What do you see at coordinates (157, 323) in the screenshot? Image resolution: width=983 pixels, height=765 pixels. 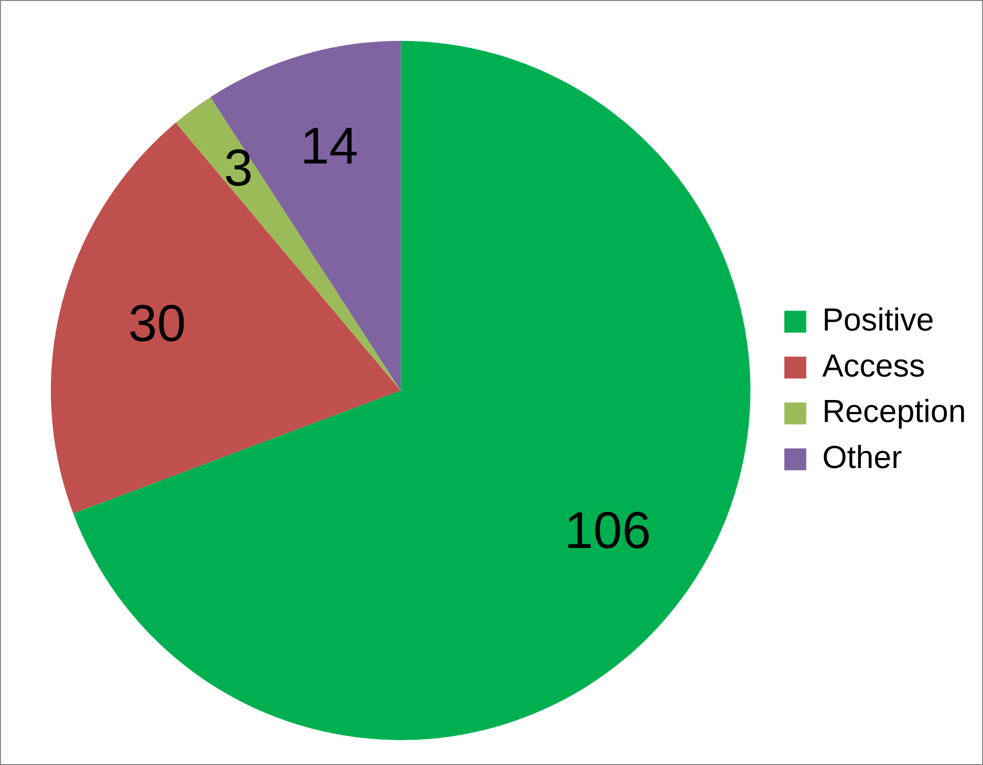 I see `data-label: 30` at bounding box center [157, 323].